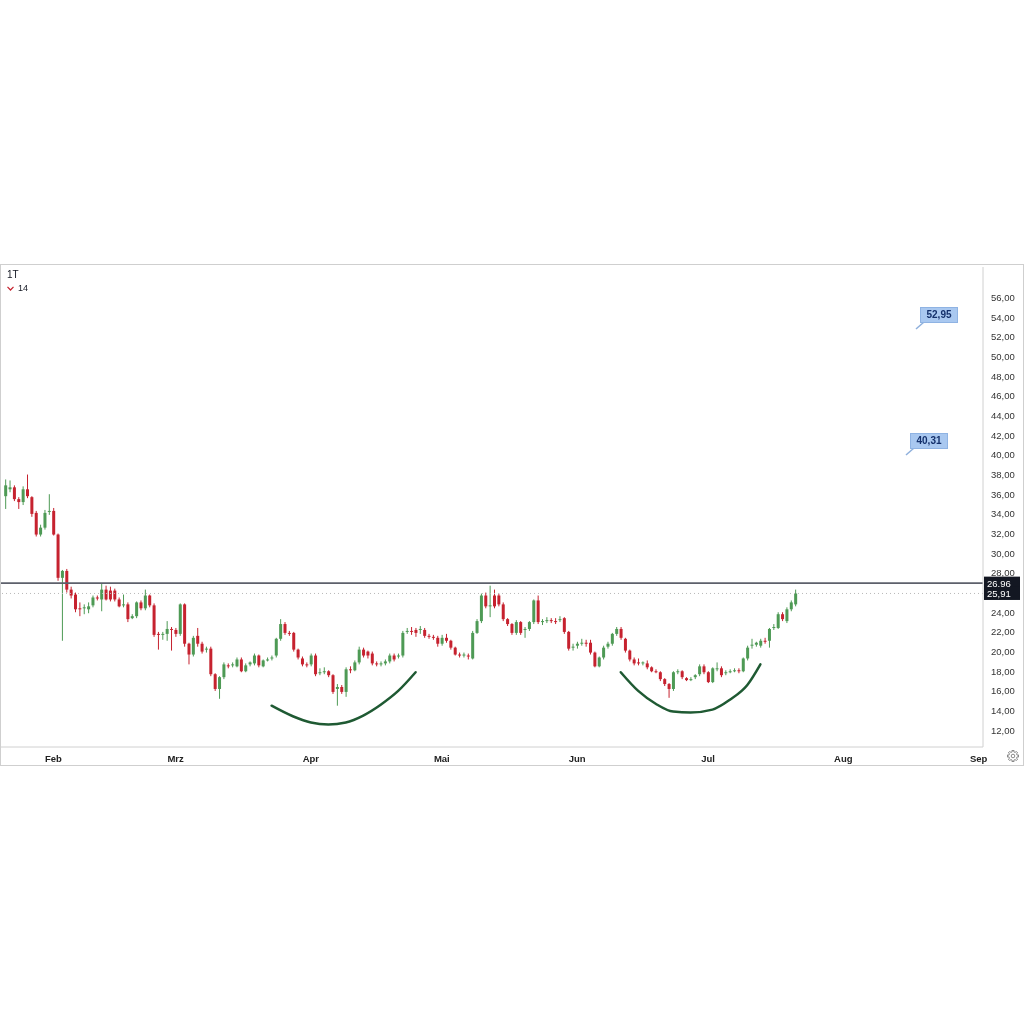 This screenshot has width=1024, height=1024. What do you see at coordinates (1003, 435) in the screenshot?
I see `y-tick-label: 42,00` at bounding box center [1003, 435].